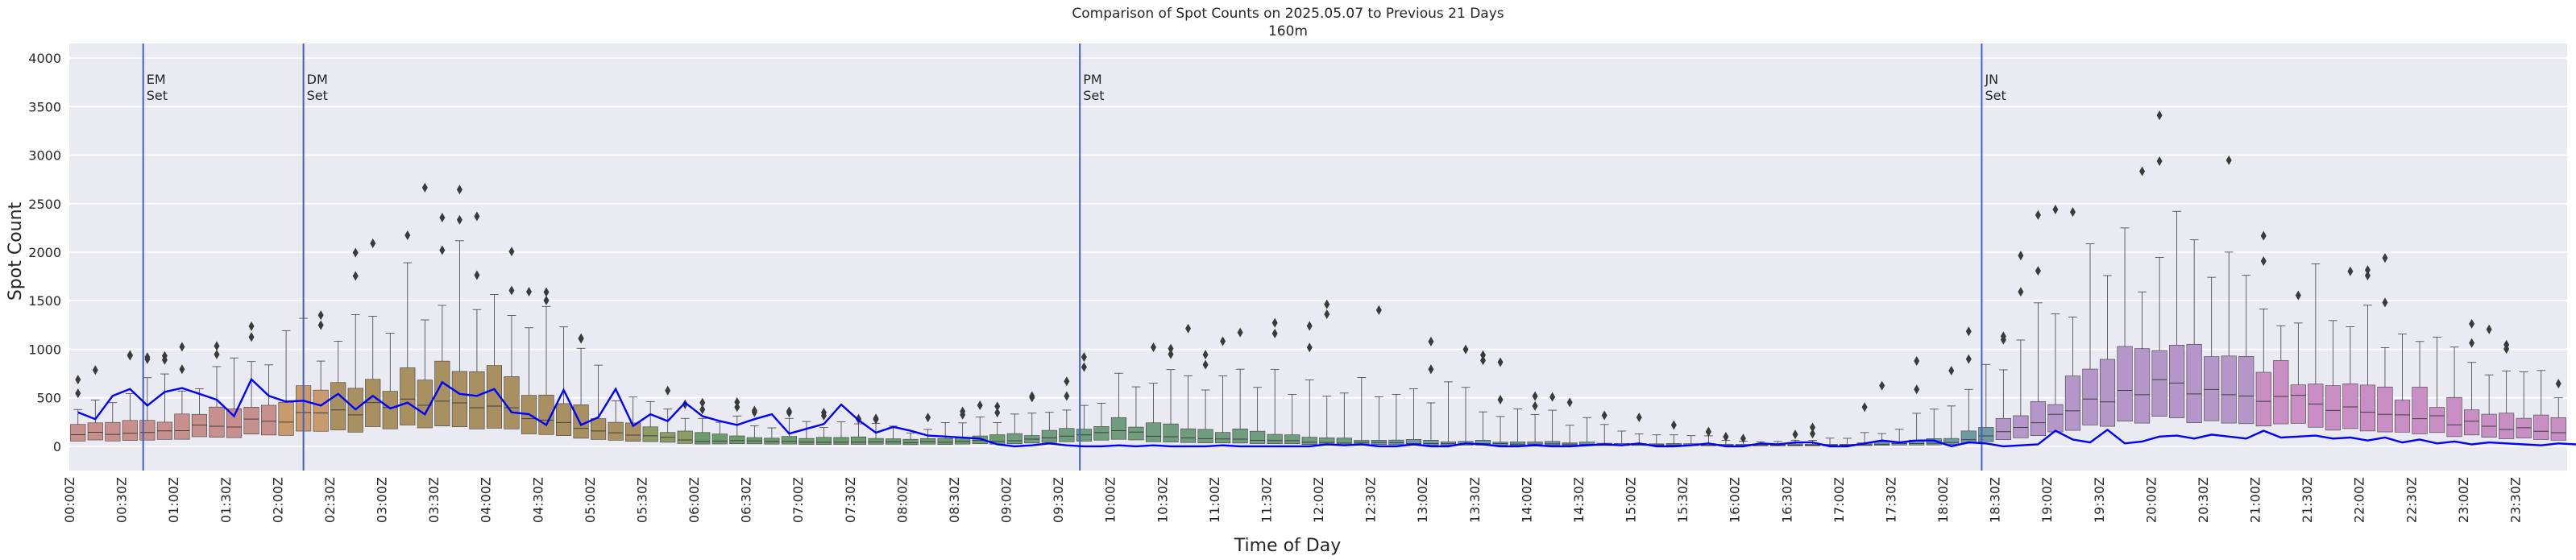 The image size is (2576, 560). Describe the element at coordinates (1682, 500) in the screenshot. I see `x-tick-label: 15:30Z` at that location.